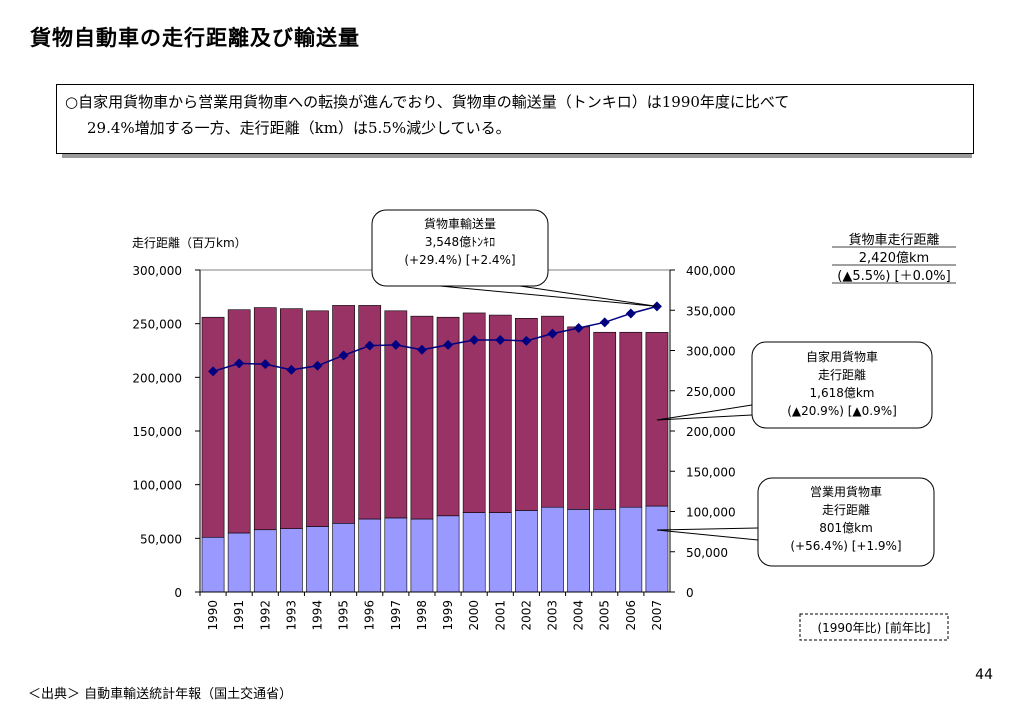 The height and width of the screenshot is (708, 1023). I want to click on bar-business-1993, so click(291, 560).